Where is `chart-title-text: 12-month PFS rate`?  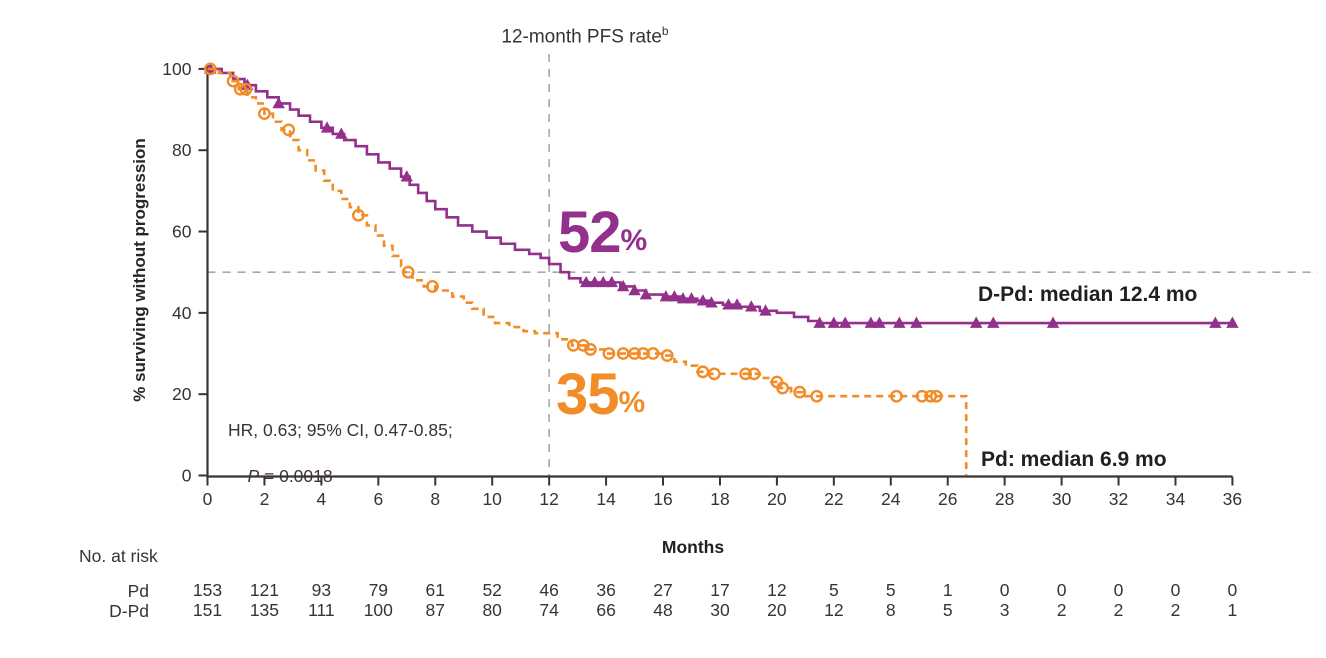 chart-title-text: 12-month PFS rate is located at coordinates (581, 37).